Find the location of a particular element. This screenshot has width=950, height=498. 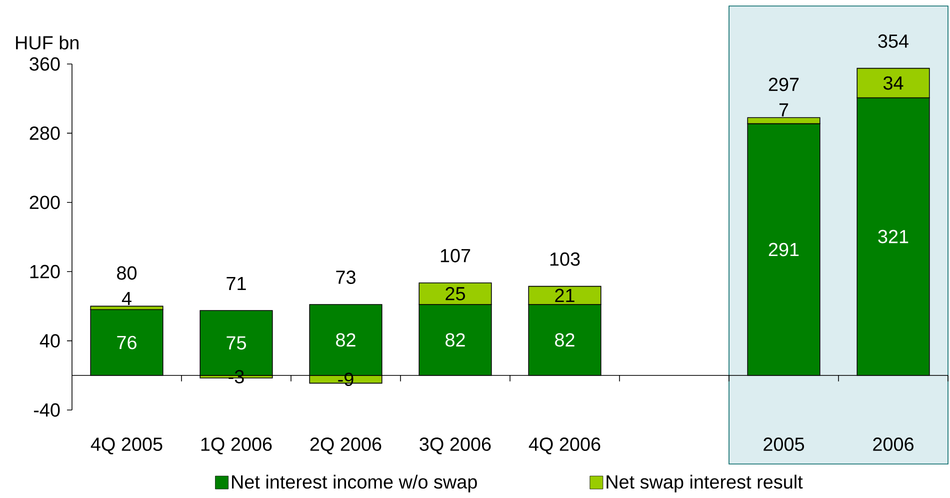

data-label: 4 is located at coordinates (127, 298).